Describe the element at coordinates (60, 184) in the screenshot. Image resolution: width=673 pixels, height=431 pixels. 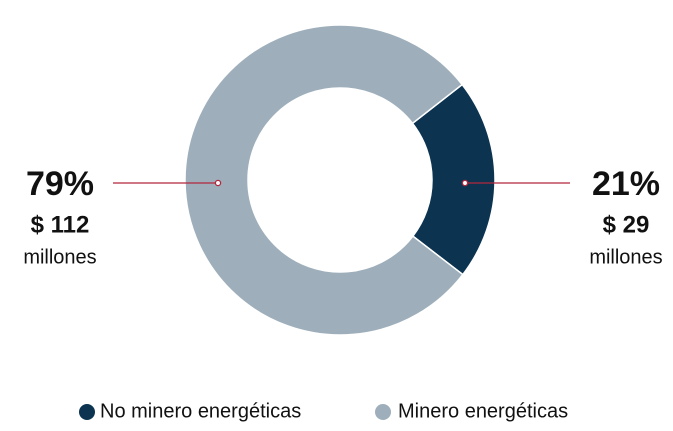
I see `value-label: 79%` at that location.